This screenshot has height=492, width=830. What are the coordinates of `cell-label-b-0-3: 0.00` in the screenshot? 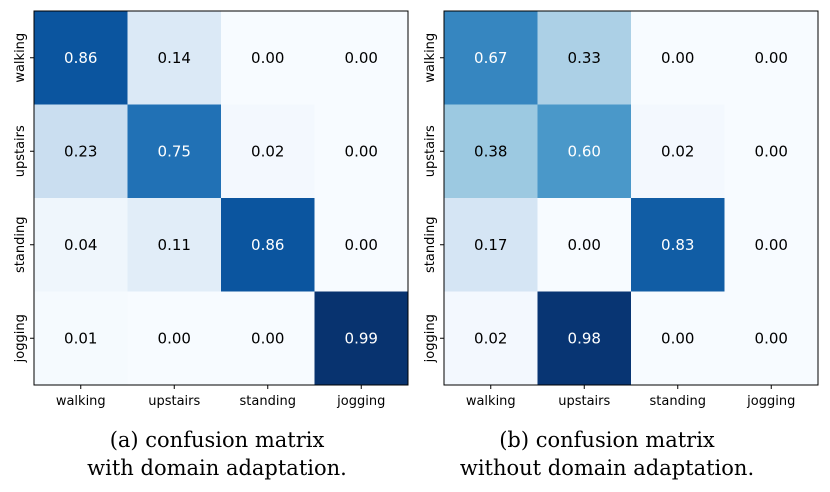 It's located at (771, 58).